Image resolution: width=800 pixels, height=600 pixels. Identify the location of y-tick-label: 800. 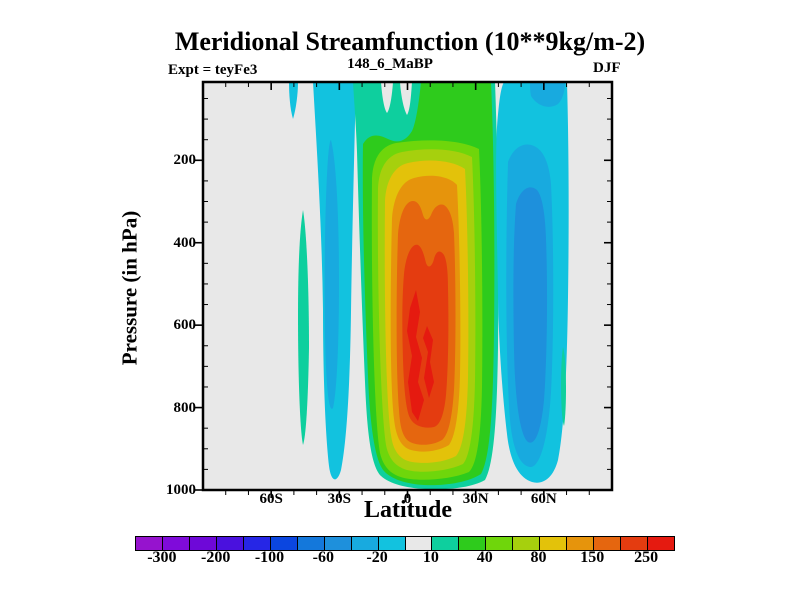
(185, 407).